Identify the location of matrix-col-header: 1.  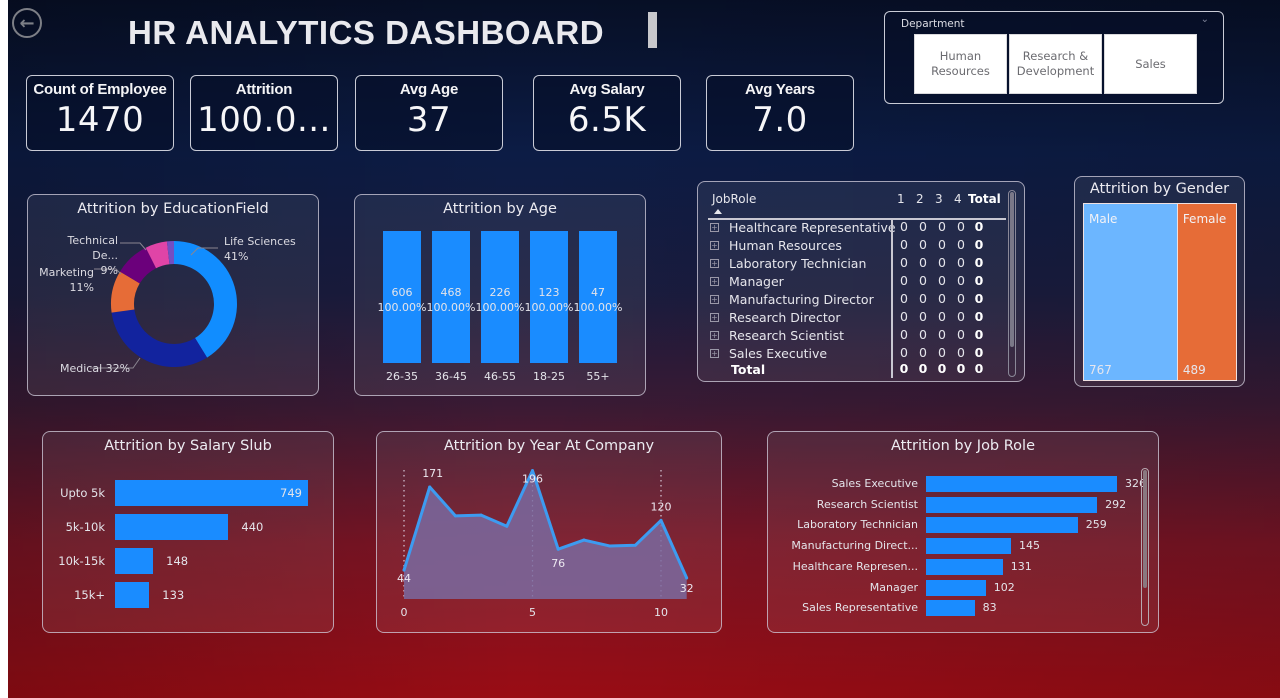
(901, 199).